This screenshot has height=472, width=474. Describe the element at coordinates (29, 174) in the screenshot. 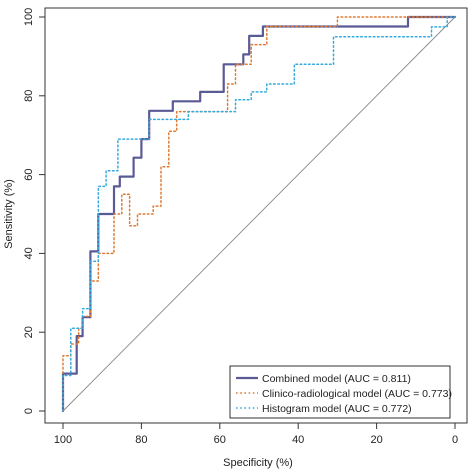

I see `y-tick-label: 60` at that location.